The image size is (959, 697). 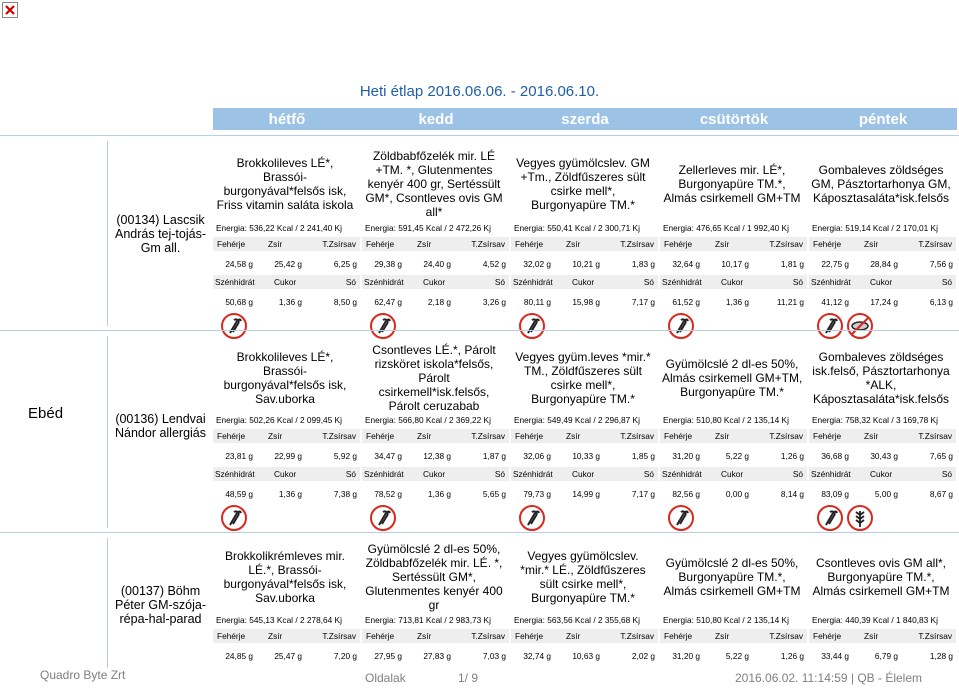 I want to click on section-divider, so click(x=479, y=135).